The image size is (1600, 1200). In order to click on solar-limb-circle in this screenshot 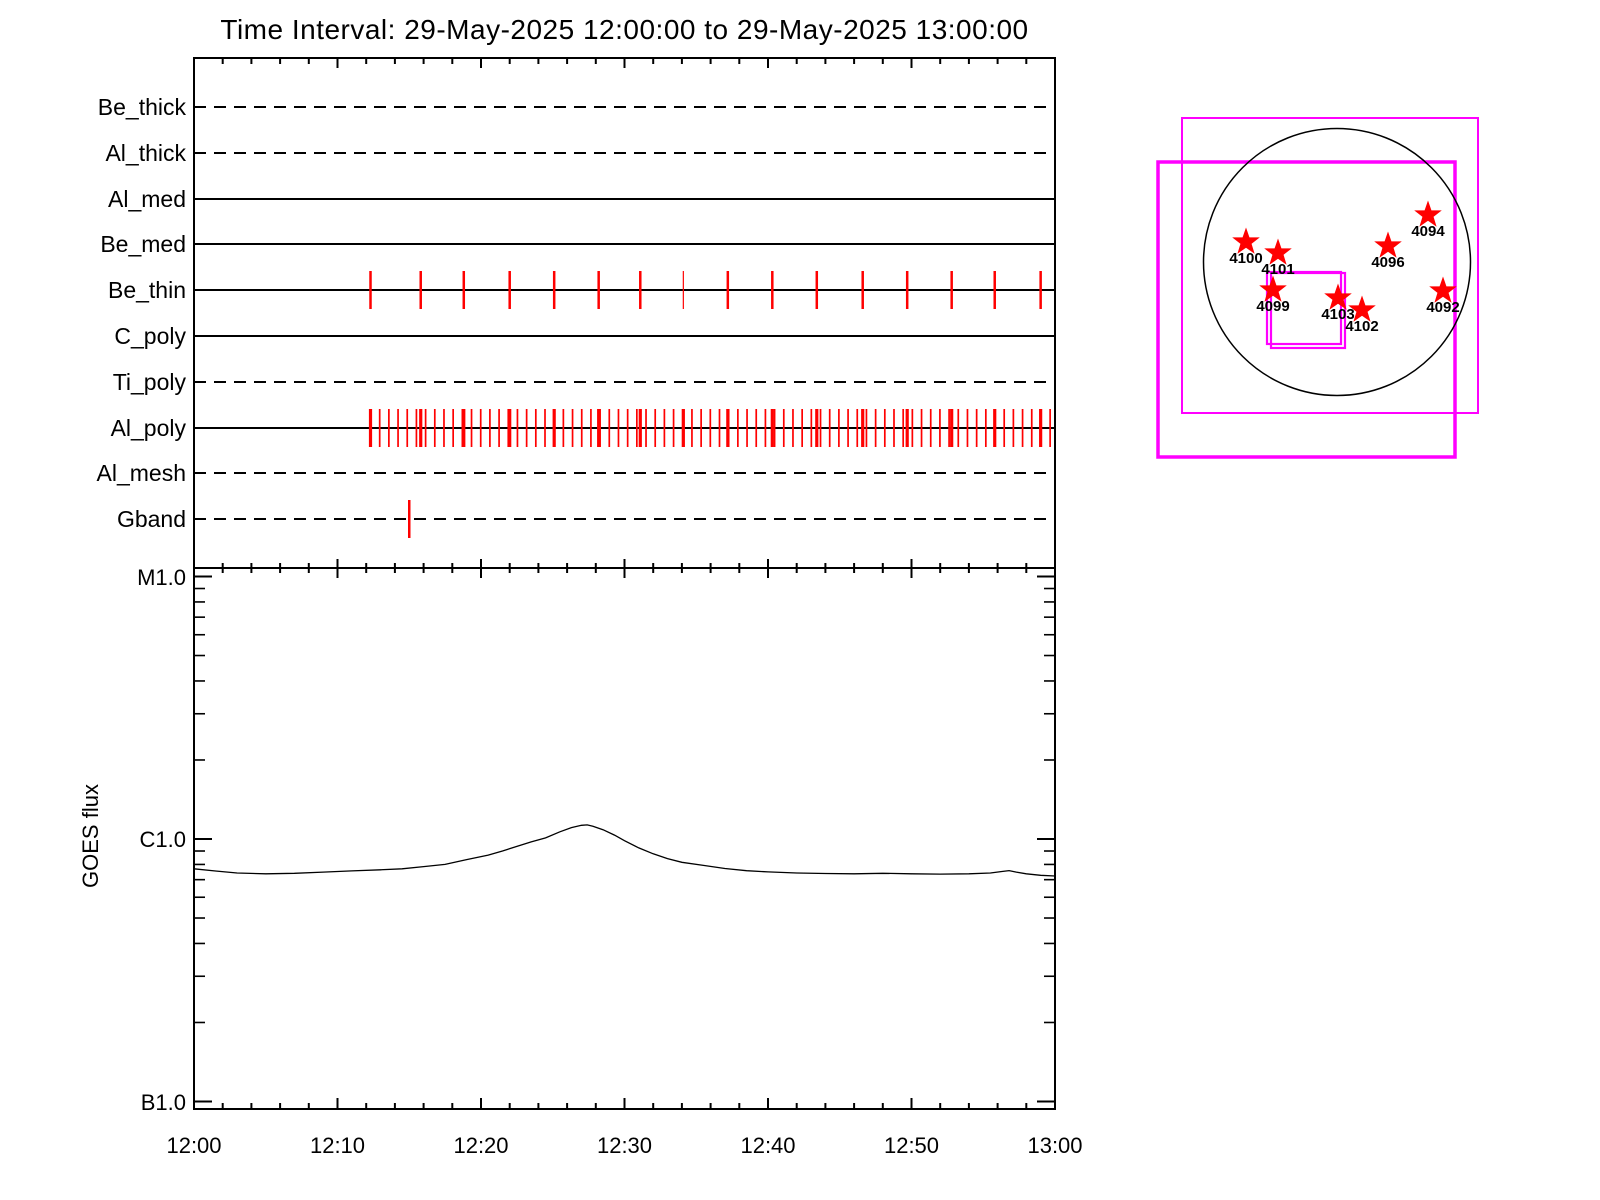, I will do `click(1337, 262)`.